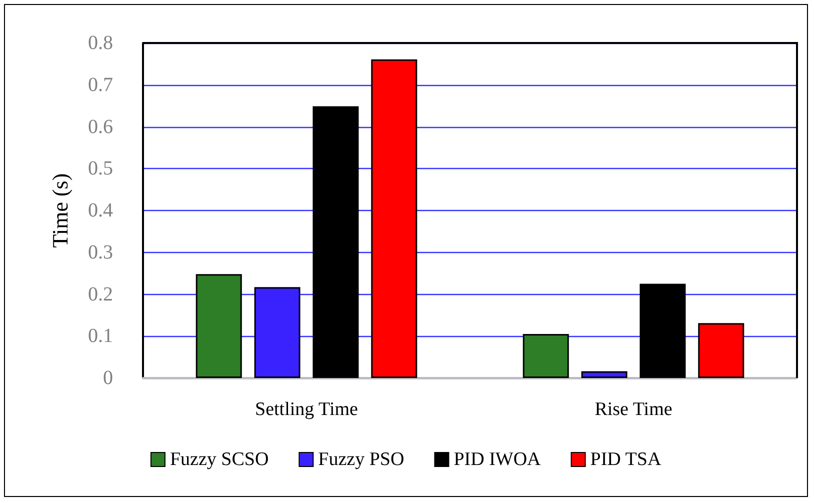  Describe the element at coordinates (626, 459) in the screenshot. I see `legend-label: PID TSA` at that location.